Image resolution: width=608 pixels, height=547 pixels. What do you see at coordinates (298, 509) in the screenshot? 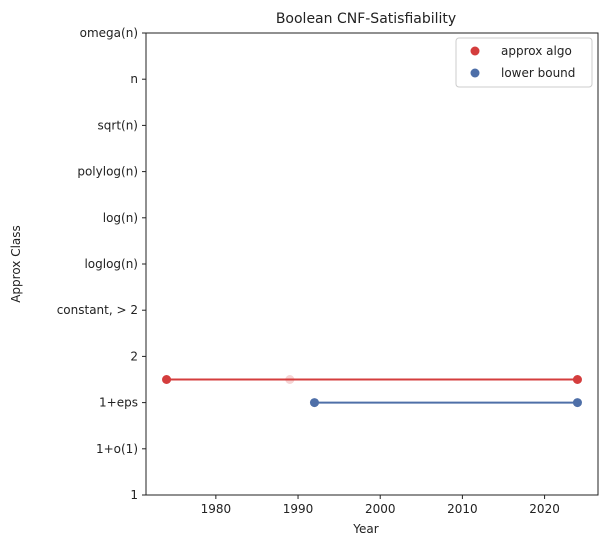
I see `x-tick-label: 1990` at bounding box center [298, 509].